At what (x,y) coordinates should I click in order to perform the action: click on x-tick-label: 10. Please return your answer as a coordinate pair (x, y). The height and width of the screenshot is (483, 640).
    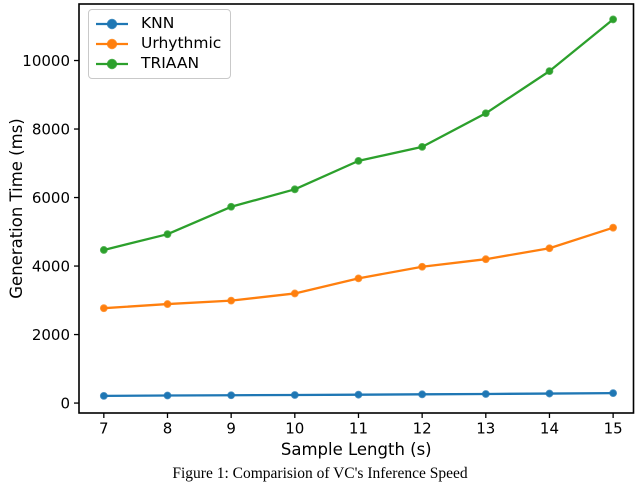
    Looking at the image, I should click on (294, 429).